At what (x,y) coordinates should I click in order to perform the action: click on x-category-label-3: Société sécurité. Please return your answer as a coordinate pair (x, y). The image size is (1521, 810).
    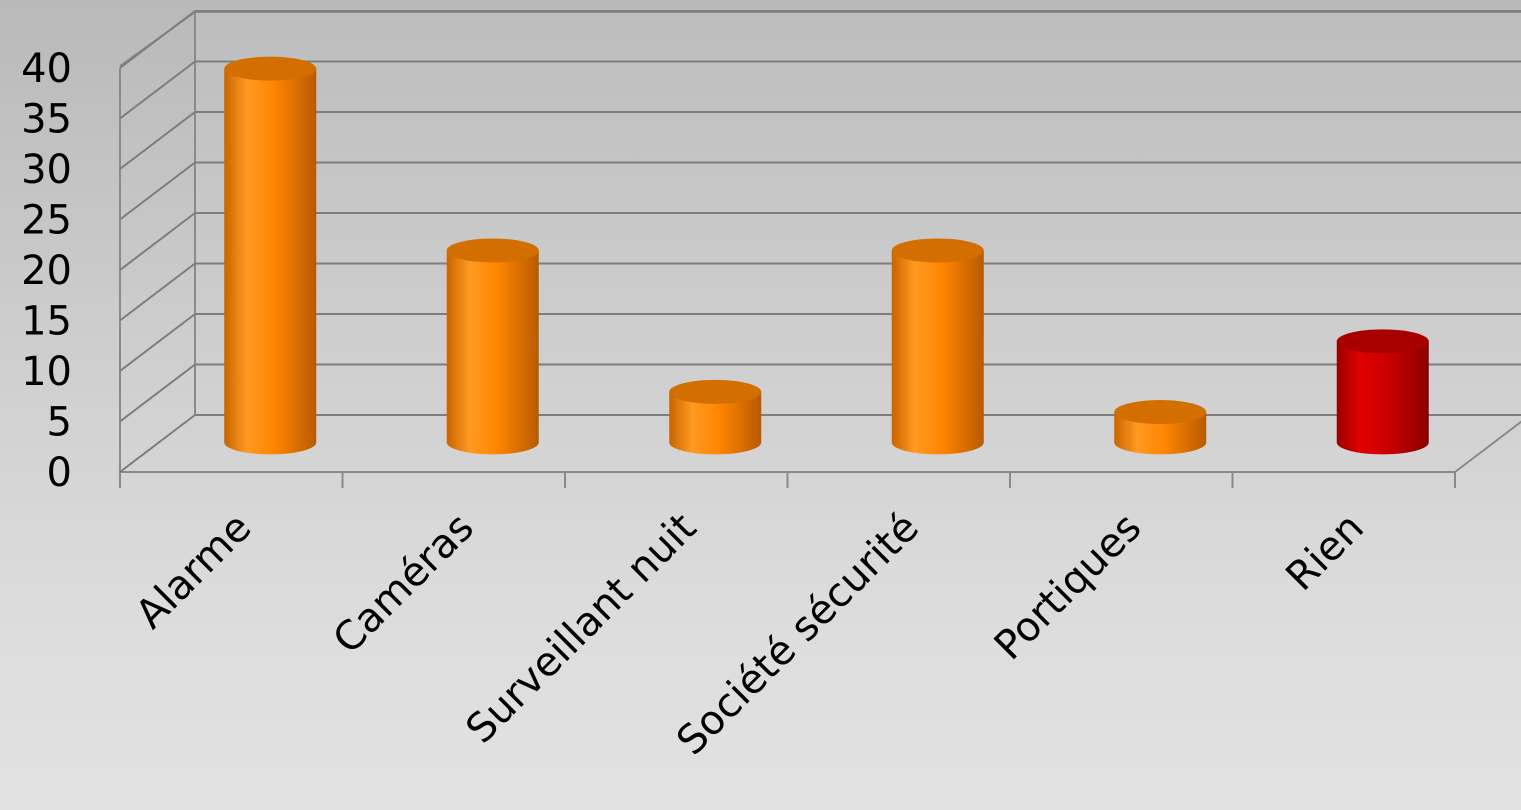
    Looking at the image, I should click on (798, 635).